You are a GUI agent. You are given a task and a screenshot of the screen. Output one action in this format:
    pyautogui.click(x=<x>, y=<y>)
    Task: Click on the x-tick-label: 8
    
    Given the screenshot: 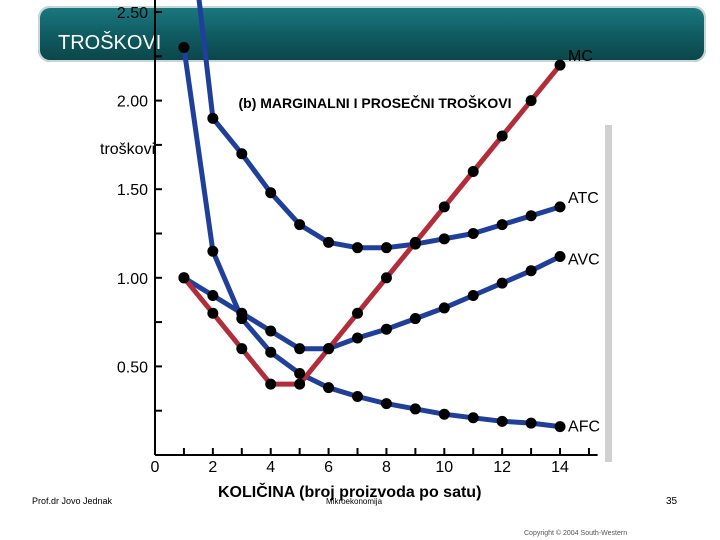 What is the action you would take?
    pyautogui.click(x=386, y=467)
    